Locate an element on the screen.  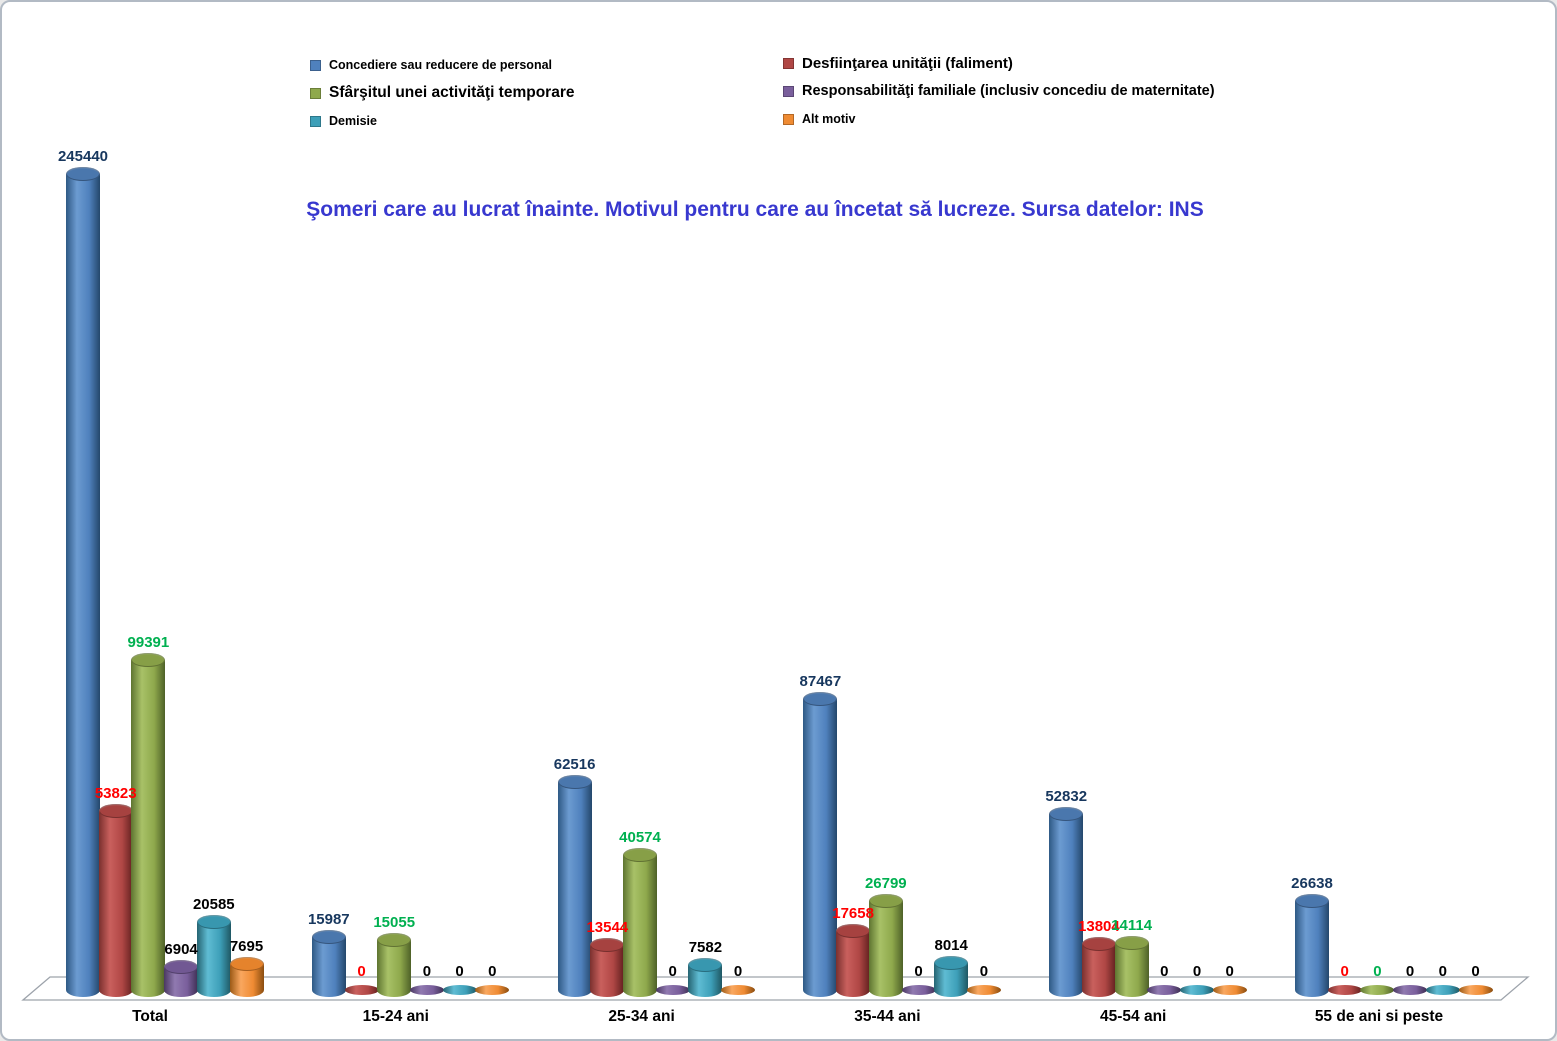
bar-value-label: 15987 is located at coordinates (328, 919).